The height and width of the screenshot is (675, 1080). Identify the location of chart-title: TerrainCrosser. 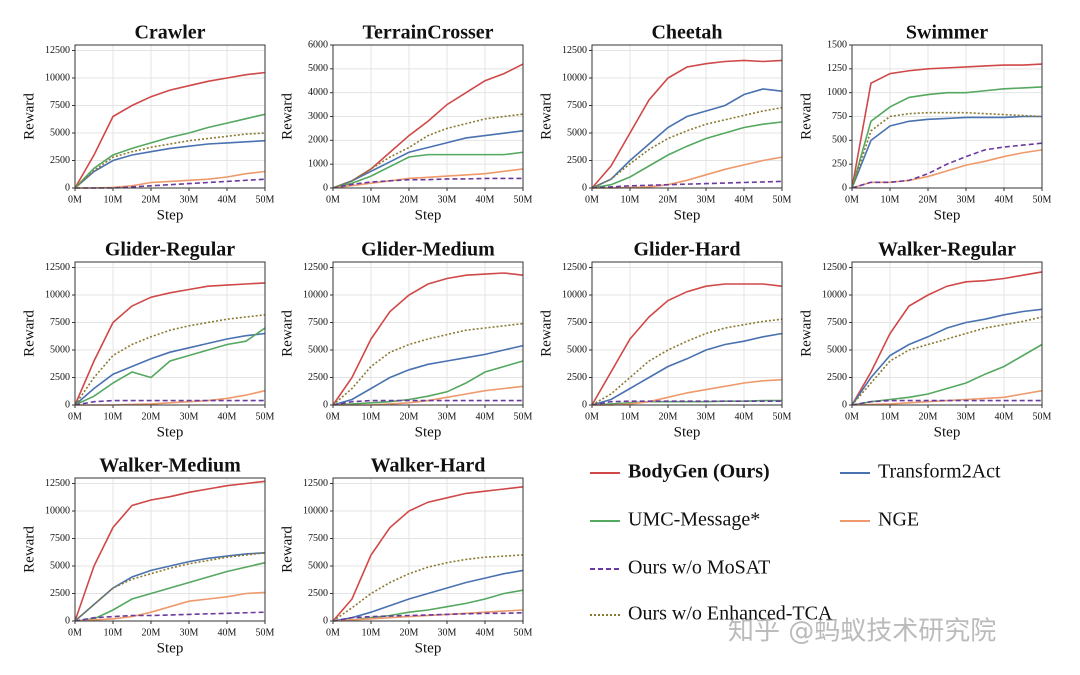
(427, 33).